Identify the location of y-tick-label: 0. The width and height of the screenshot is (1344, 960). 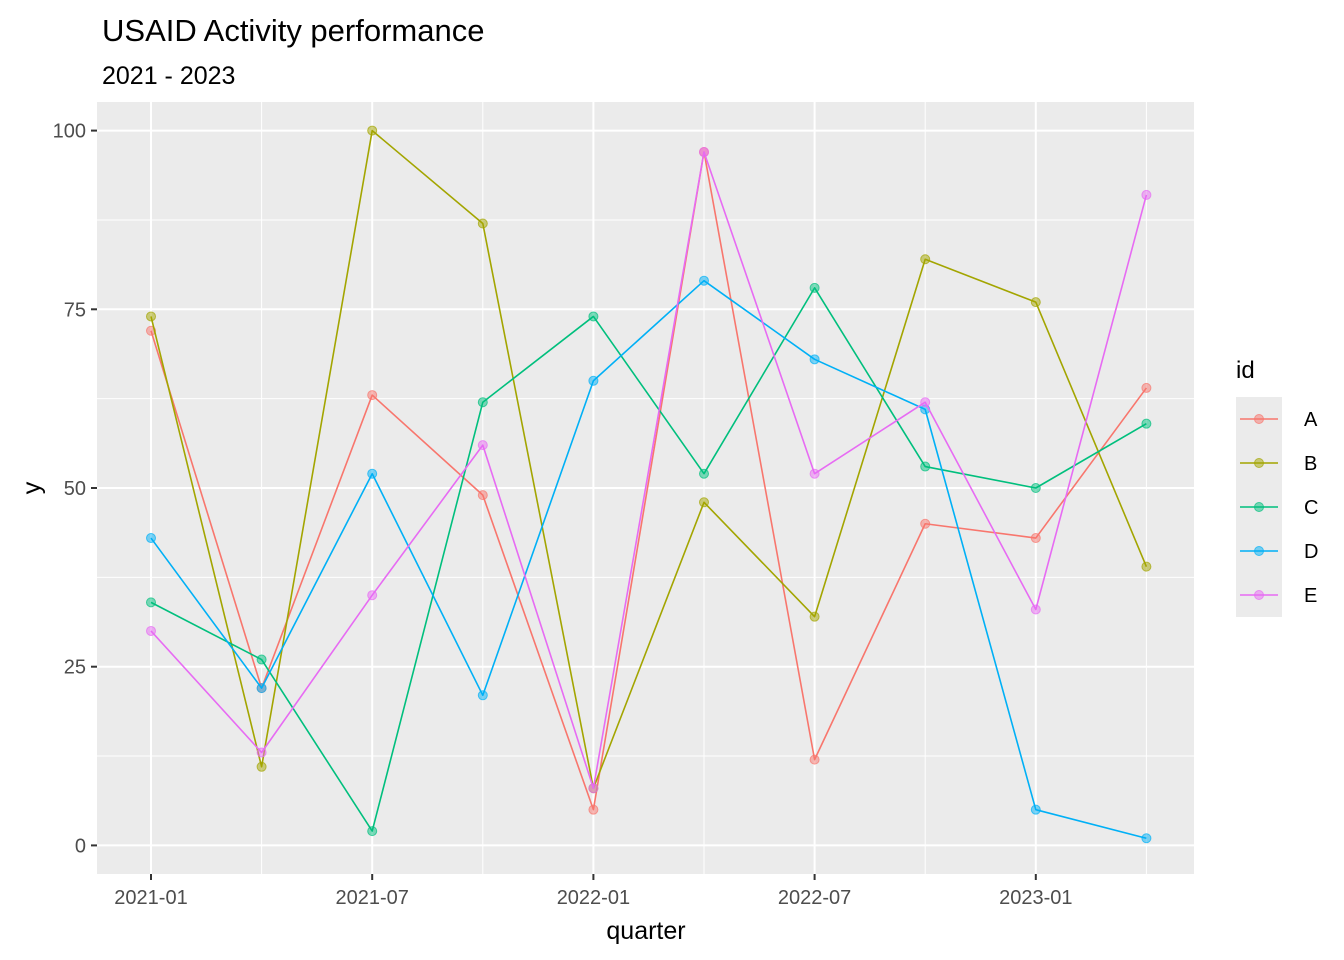
(80, 846).